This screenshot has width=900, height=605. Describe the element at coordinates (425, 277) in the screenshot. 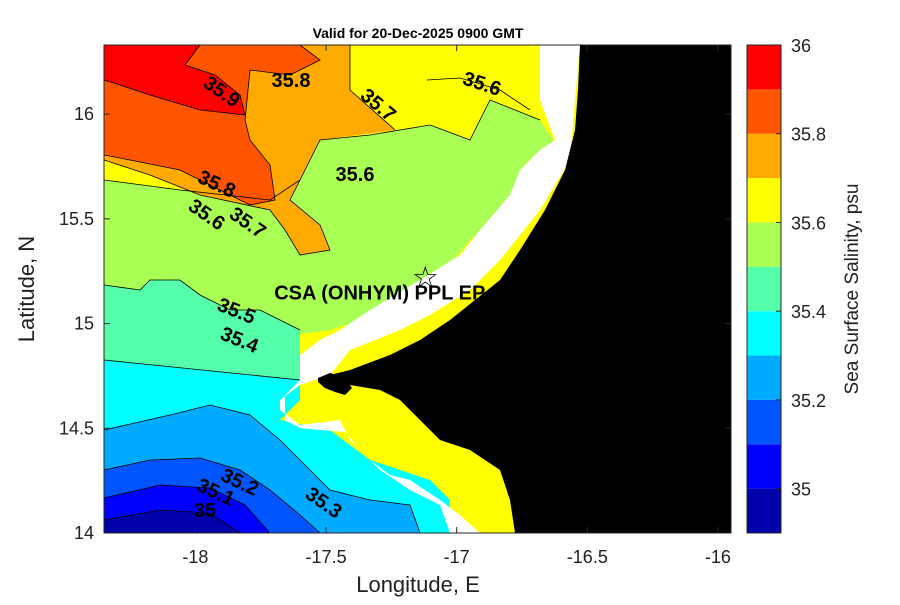

I see `star-icon: ☆` at that location.